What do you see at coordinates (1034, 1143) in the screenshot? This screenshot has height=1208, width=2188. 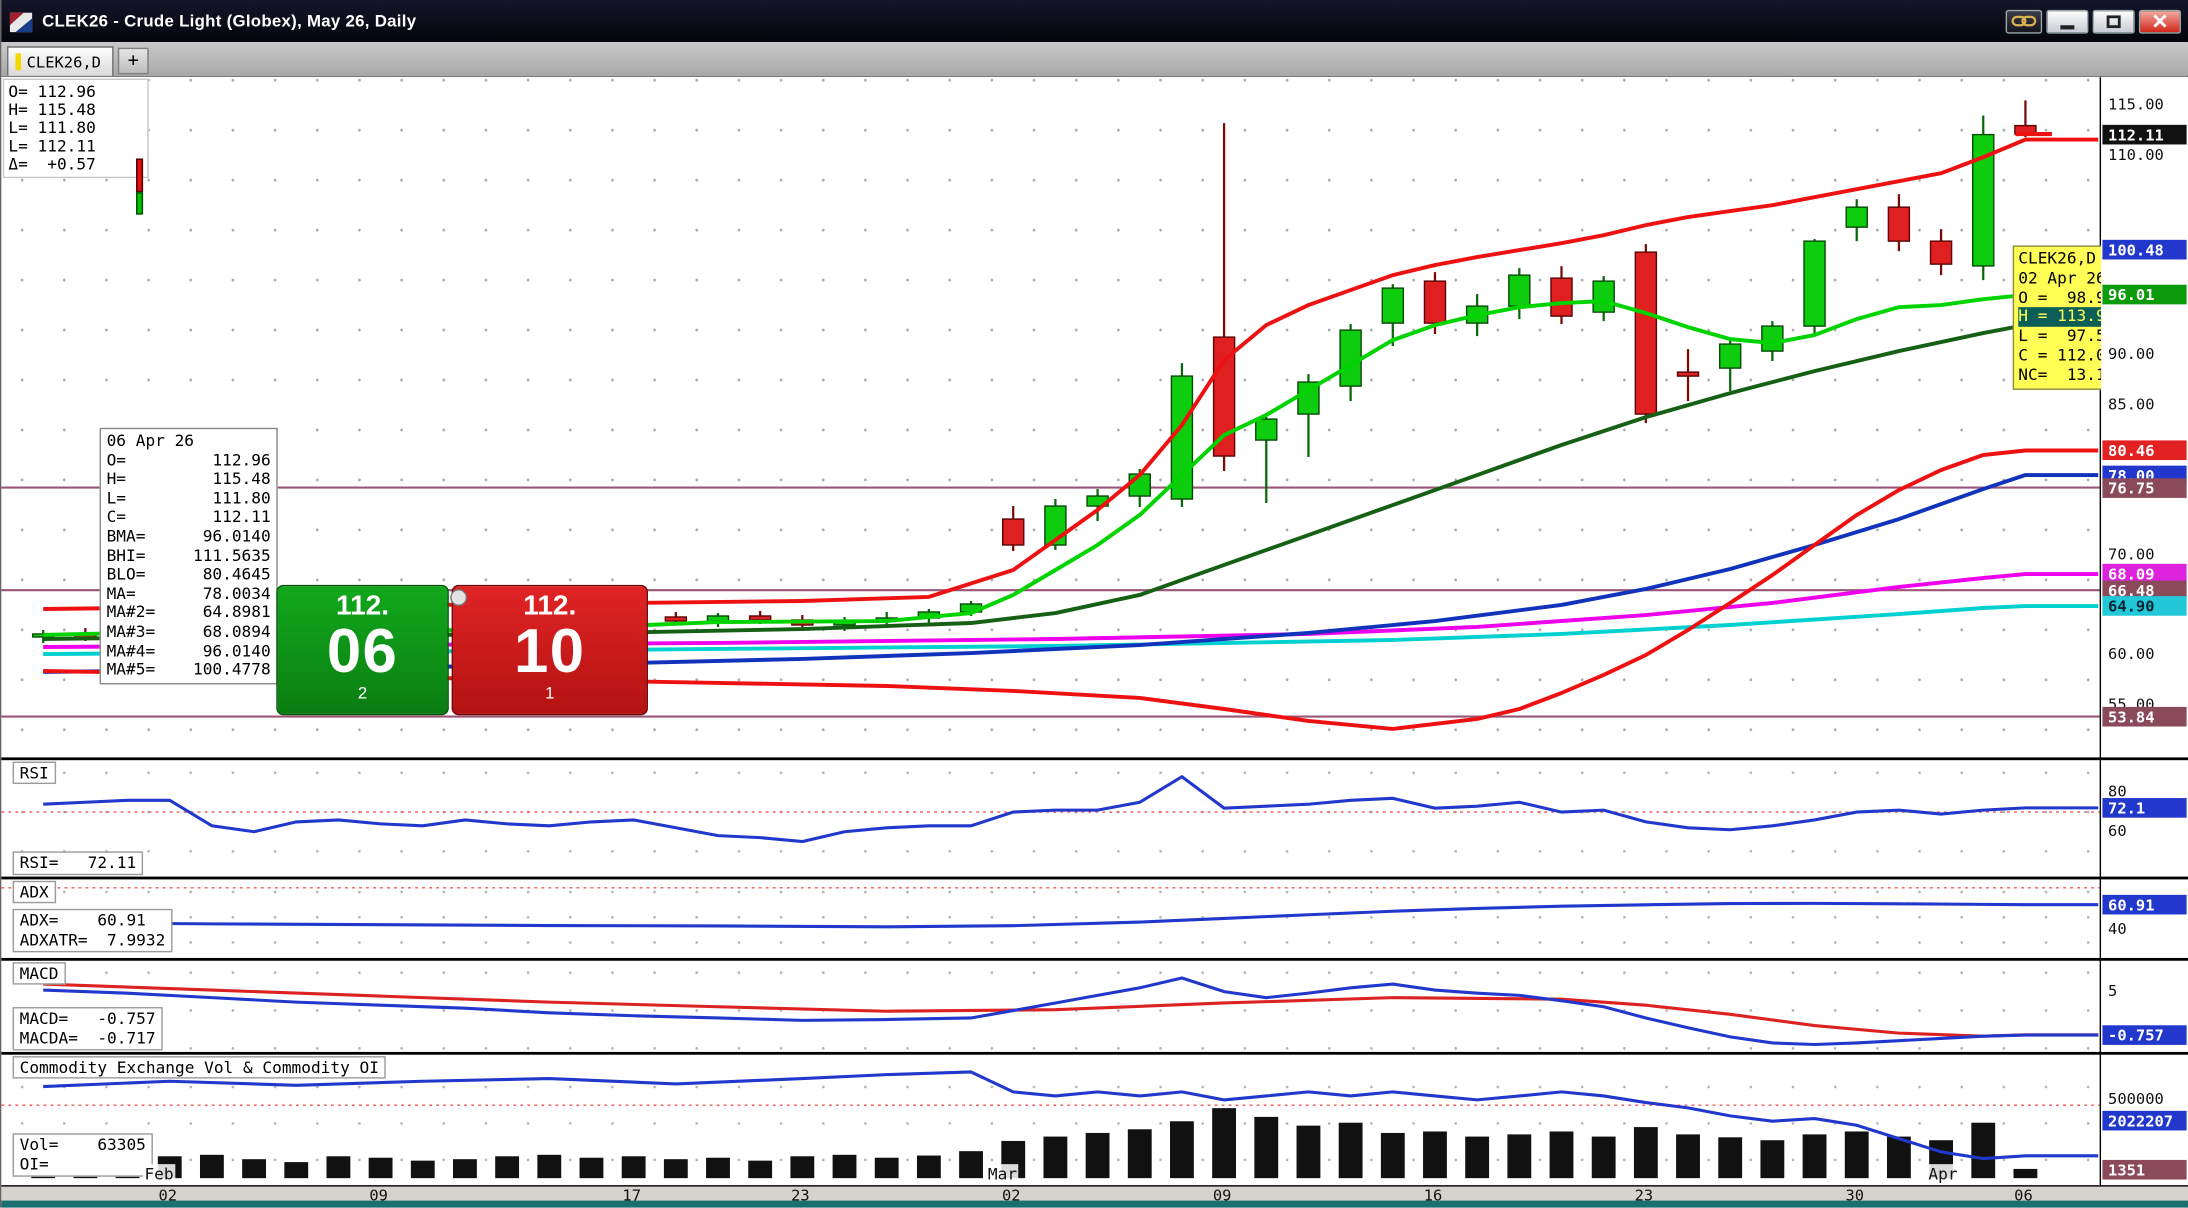 I see `volume-bars` at bounding box center [1034, 1143].